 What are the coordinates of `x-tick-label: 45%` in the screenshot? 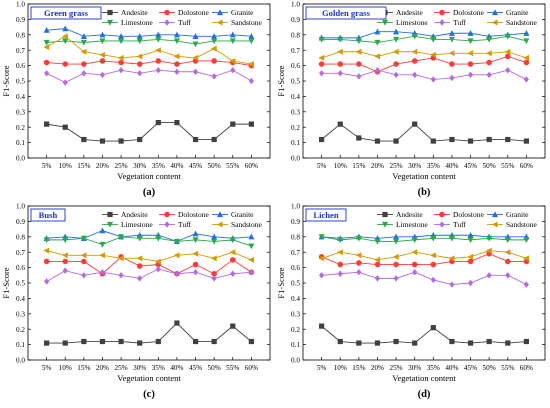 It's located at (195, 368).